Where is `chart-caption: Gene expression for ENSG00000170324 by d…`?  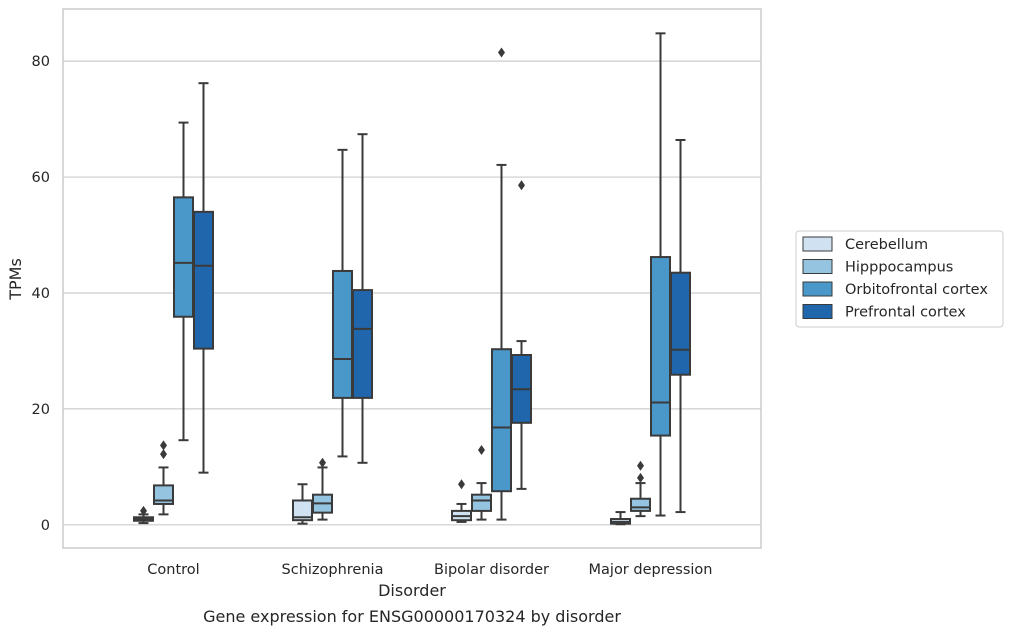 chart-caption: Gene expression for ENSG00000170324 by d… is located at coordinates (412, 616).